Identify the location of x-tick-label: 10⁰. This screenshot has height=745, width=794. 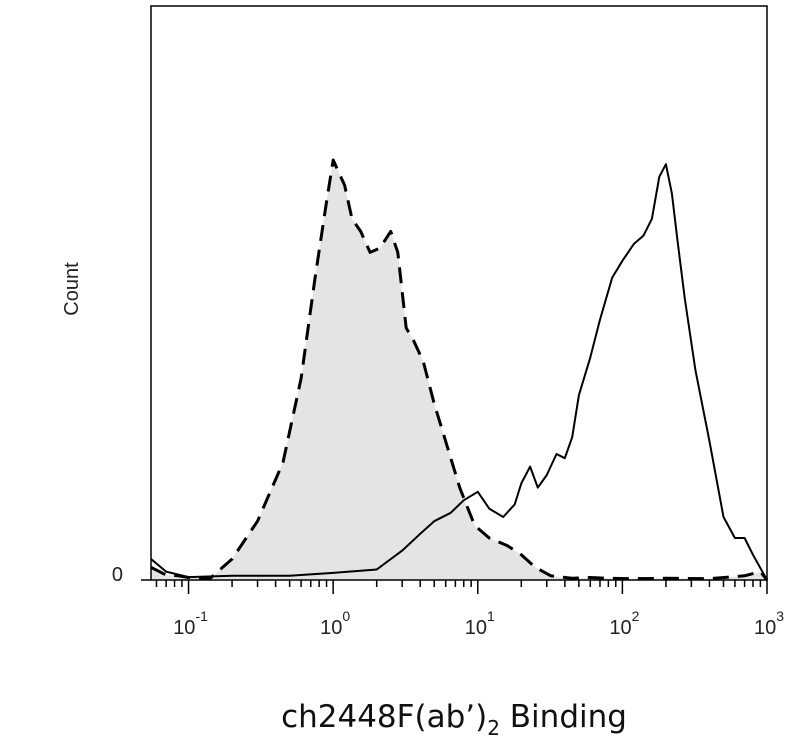
(335, 623).